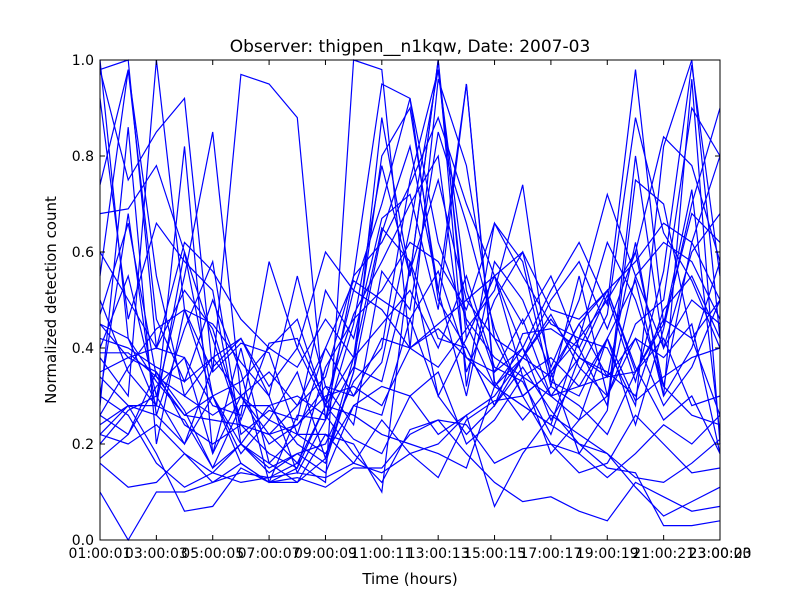 Image resolution: width=800 pixels, height=600 pixels. I want to click on y-tick-label: 0.0, so click(83, 541).